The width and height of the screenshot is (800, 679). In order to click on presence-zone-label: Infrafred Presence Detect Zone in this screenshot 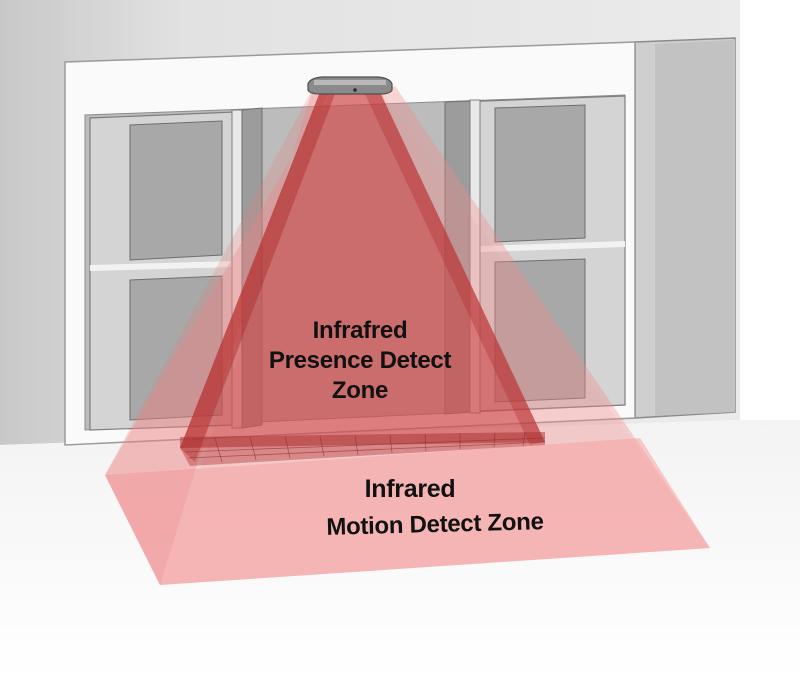, I will do `click(360, 361)`.